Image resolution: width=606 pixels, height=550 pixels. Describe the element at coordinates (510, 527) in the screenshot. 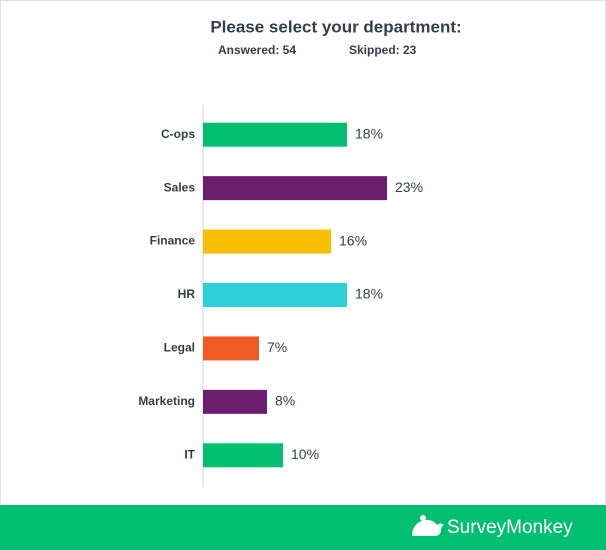

I see `brand: SurveyMonkey` at that location.